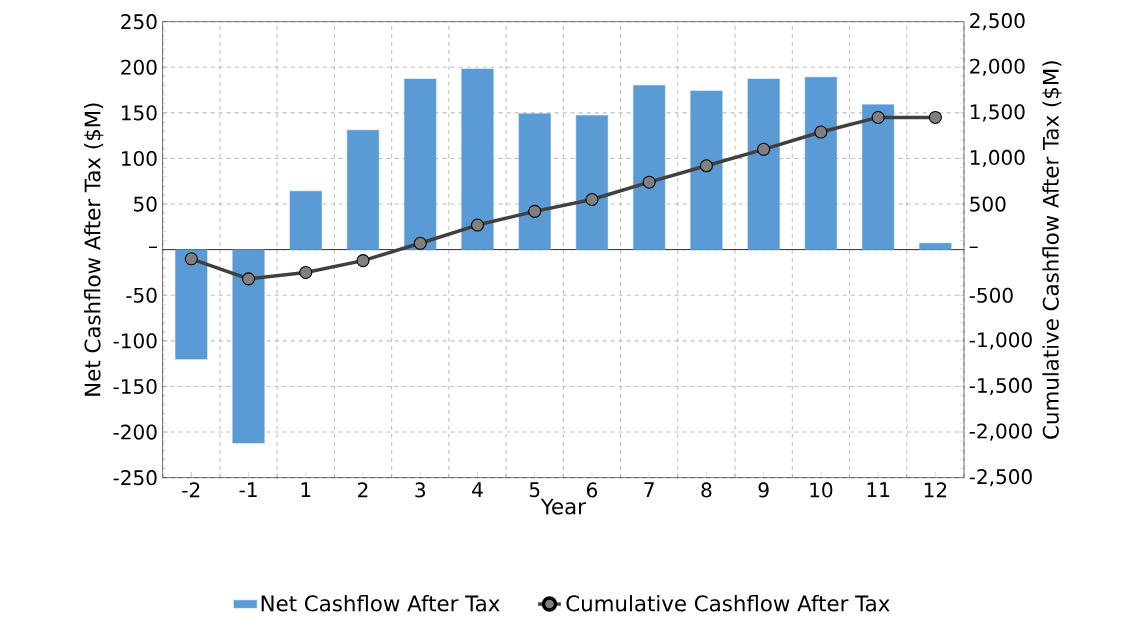 Image resolution: width=1133 pixels, height=627 pixels. Describe the element at coordinates (135, 478) in the screenshot. I see `y-tick-label: -250` at that location.